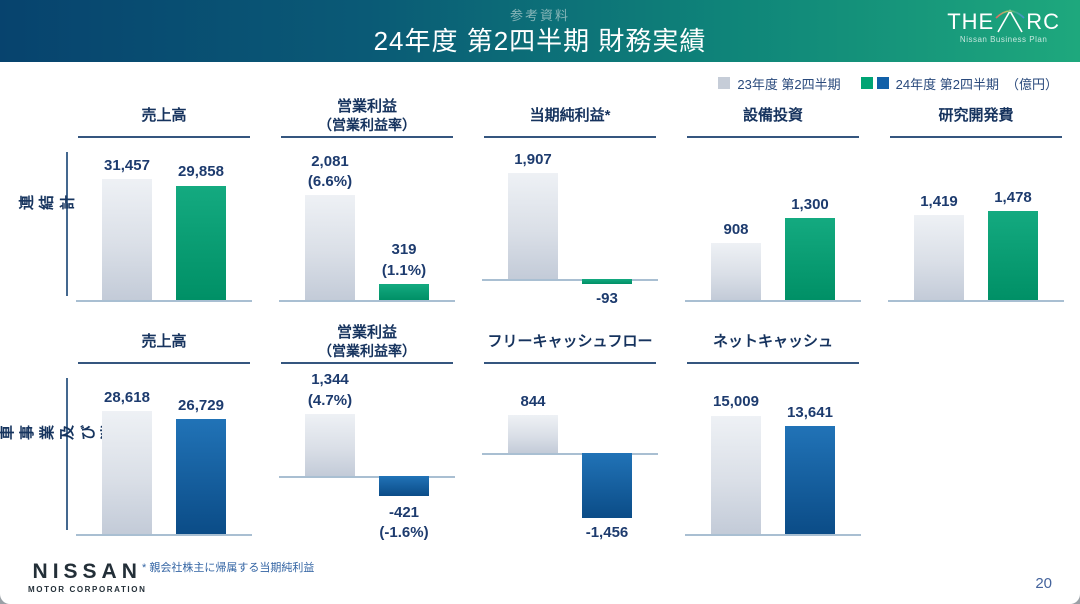 The width and height of the screenshot is (1080, 604). Describe the element at coordinates (164, 202) in the screenshot. I see `bar-chart: 売上高 31,457 29,858` at that location.